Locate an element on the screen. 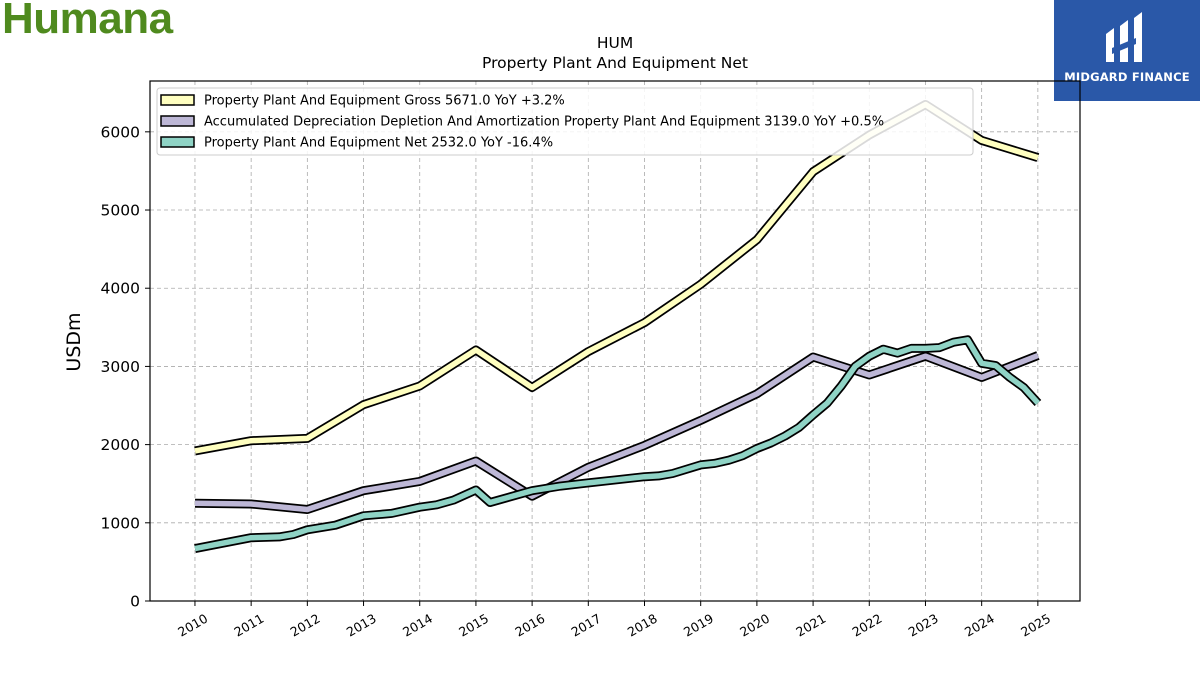 The height and width of the screenshot is (675, 1200). midgard-finance-badge: MIDGARD FINANCE is located at coordinates (1127, 50).